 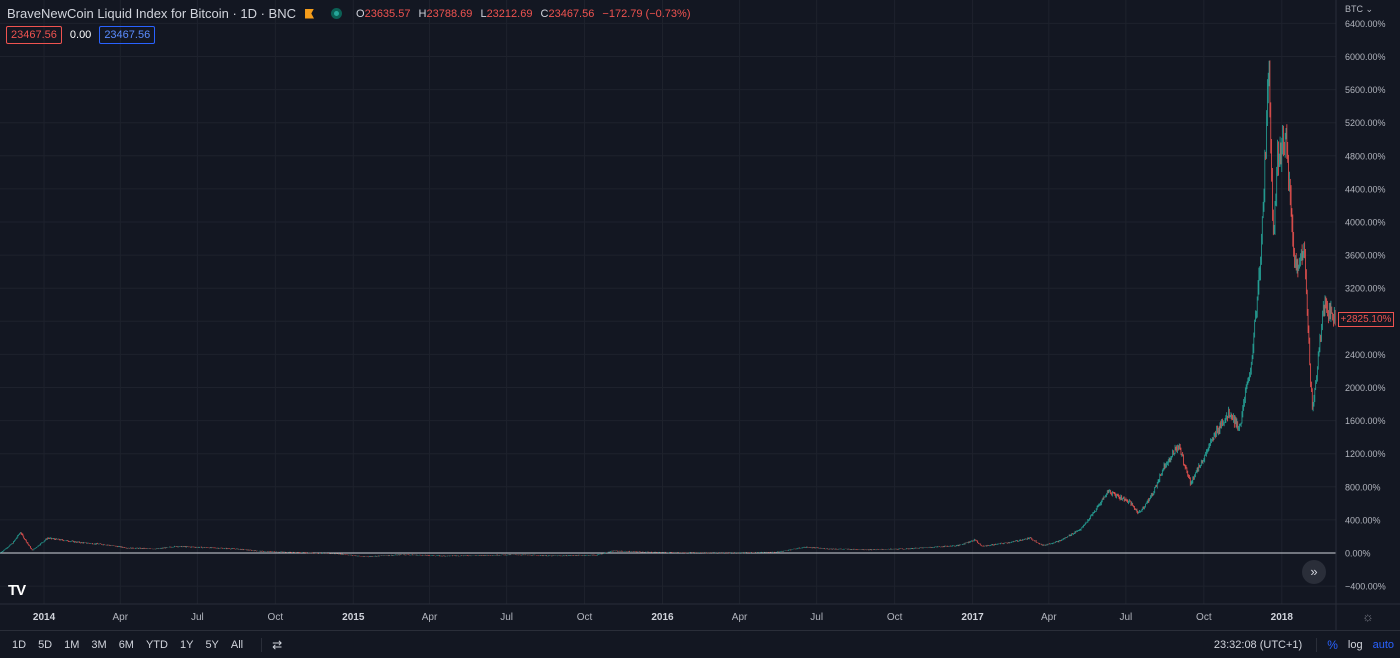 I want to click on clock-time: 23:32:08 (UTC+1), so click(x=1258, y=645).